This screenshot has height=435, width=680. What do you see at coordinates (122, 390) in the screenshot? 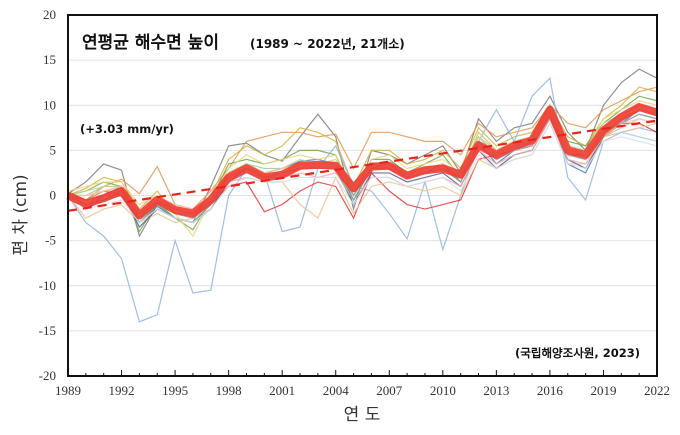
I see `x-tick-label: 1992` at bounding box center [122, 390].